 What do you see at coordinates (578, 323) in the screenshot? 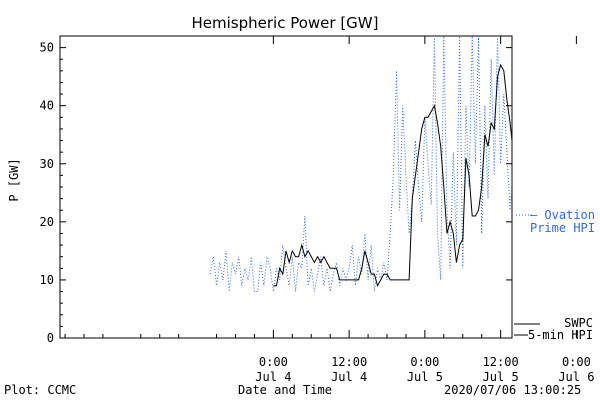
I see `legend-label-swpc: SWPC` at bounding box center [578, 323].